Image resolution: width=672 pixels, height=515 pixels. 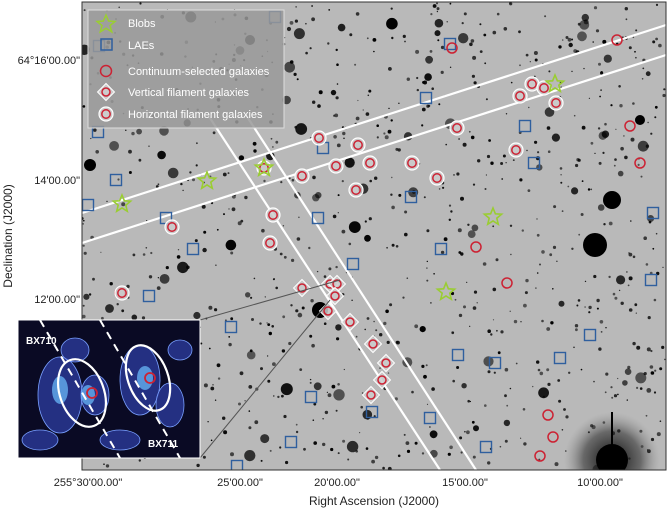 I want to click on legend-box, so click(x=186, y=69).